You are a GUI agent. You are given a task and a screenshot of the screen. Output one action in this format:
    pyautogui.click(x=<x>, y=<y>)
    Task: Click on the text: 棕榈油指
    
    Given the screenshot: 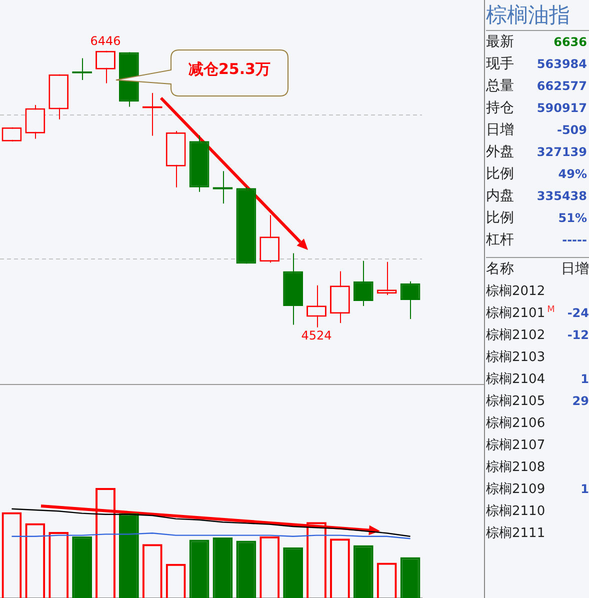 What is the action you would take?
    pyautogui.click(x=537, y=15)
    